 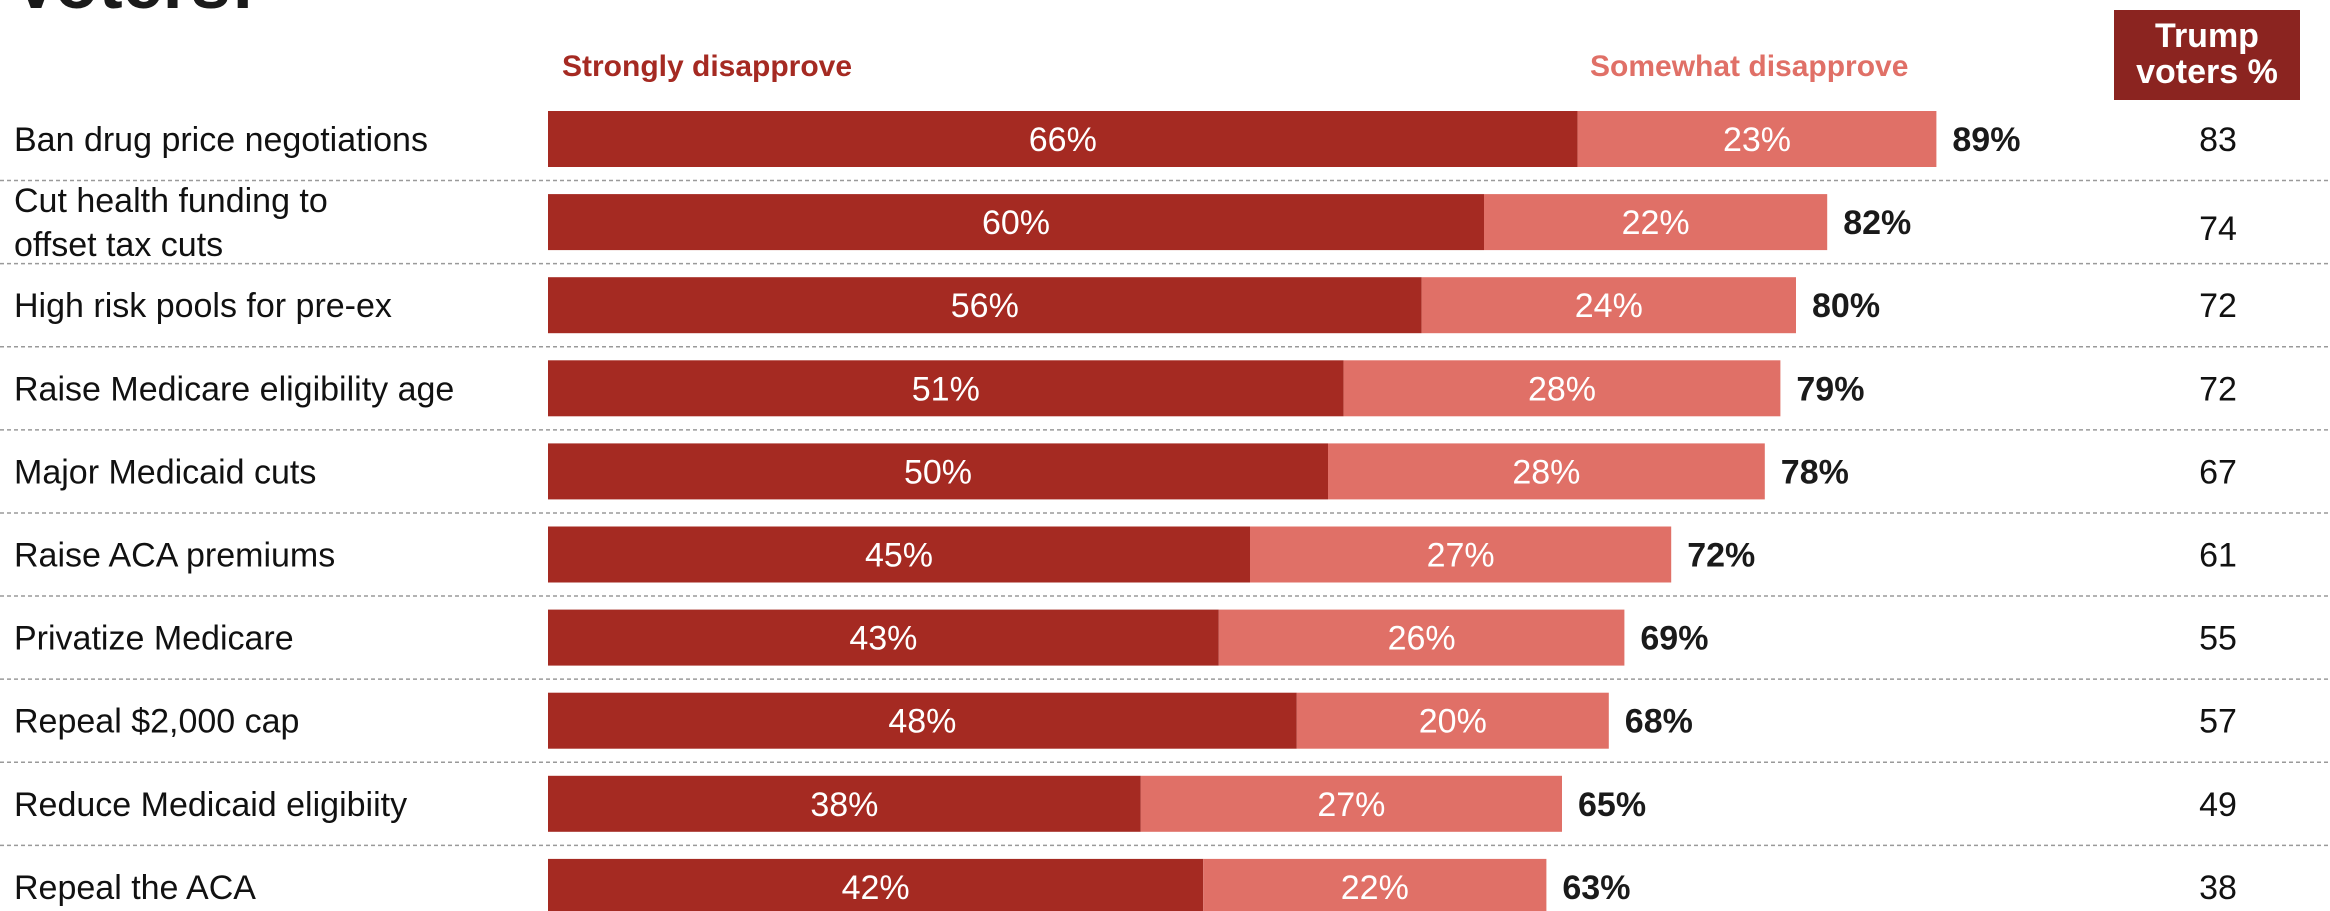 I want to click on category-label: High risk pools for pre-ex, so click(x=203, y=306).